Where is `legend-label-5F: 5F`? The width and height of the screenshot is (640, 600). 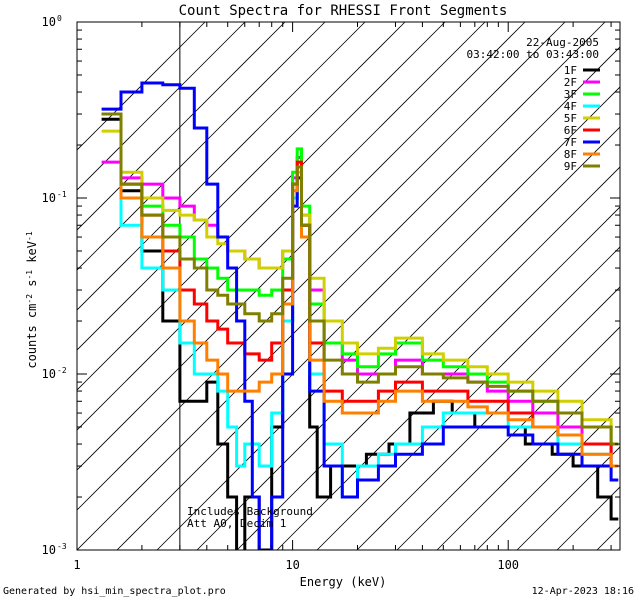
legend-label-5F: 5F is located at coordinates (570, 118).